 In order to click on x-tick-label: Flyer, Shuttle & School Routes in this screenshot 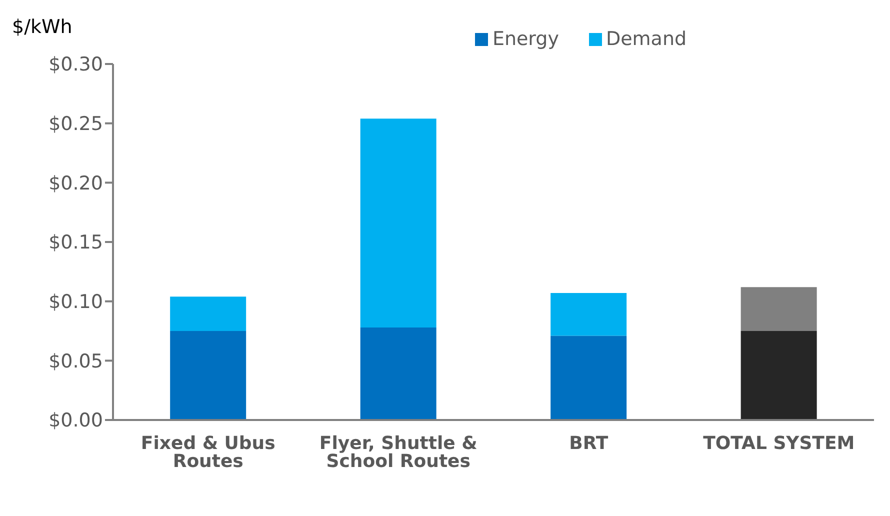, I will do `click(398, 452)`.